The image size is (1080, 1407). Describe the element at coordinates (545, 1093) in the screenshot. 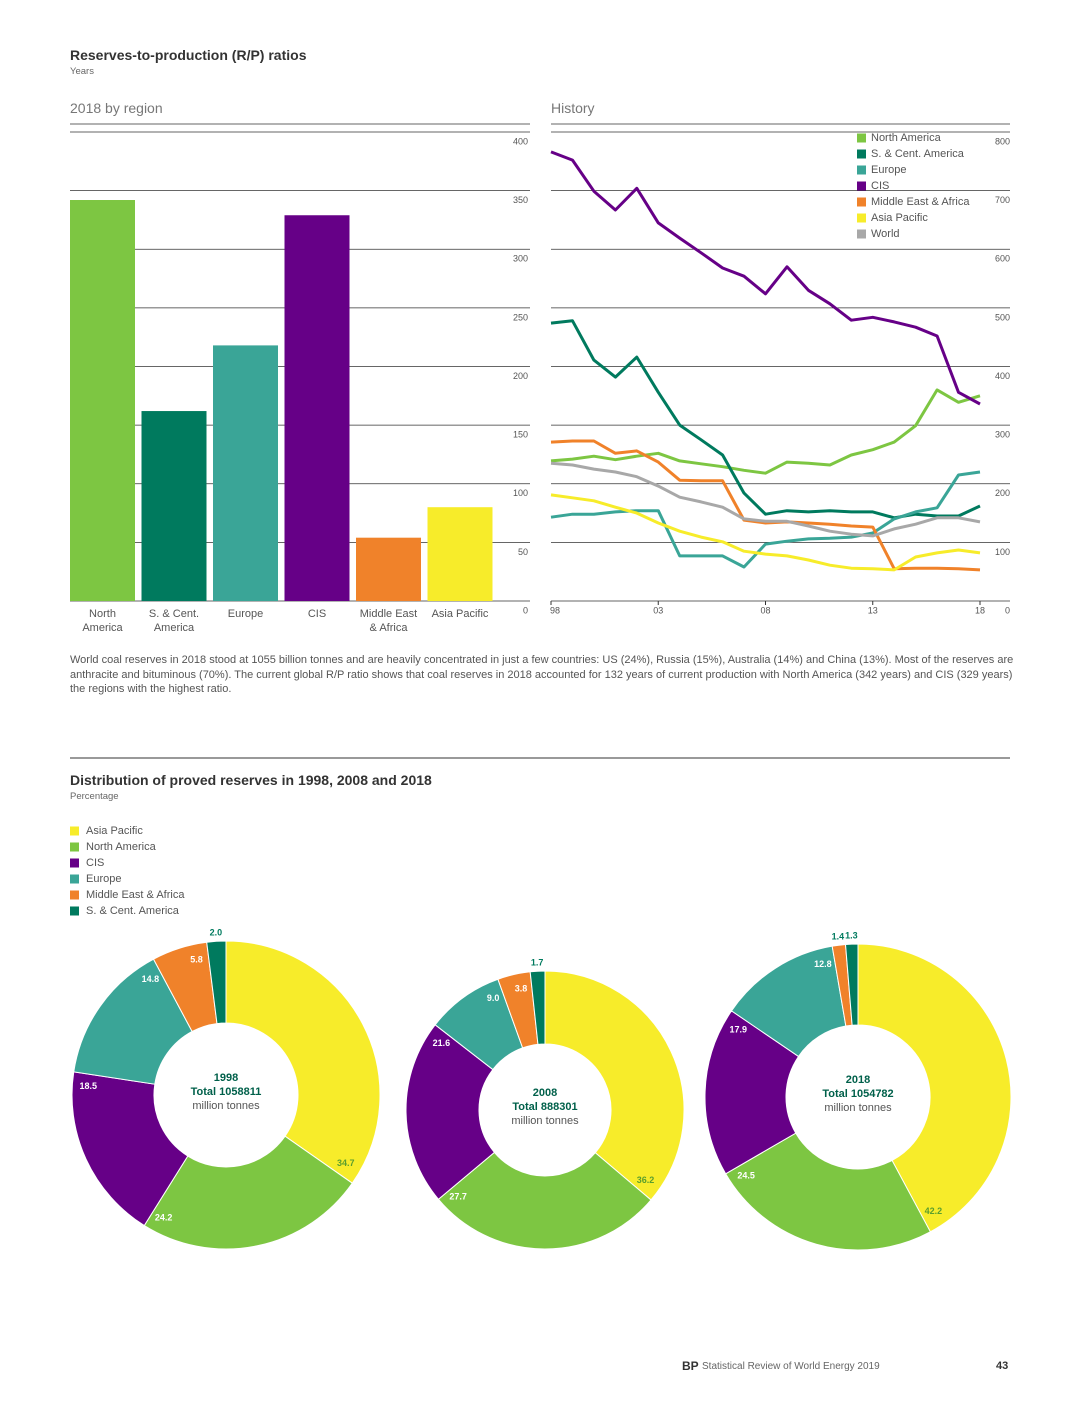

I see `pie-title: 2008` at that location.